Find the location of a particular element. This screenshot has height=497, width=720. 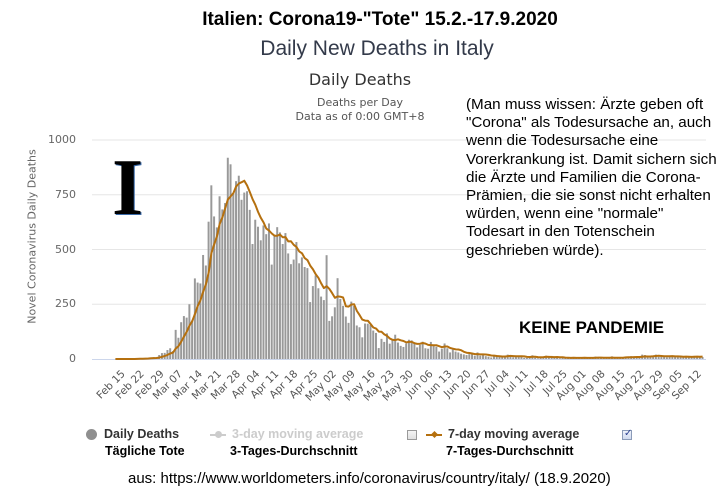

checkbox-3day is located at coordinates (412, 435).